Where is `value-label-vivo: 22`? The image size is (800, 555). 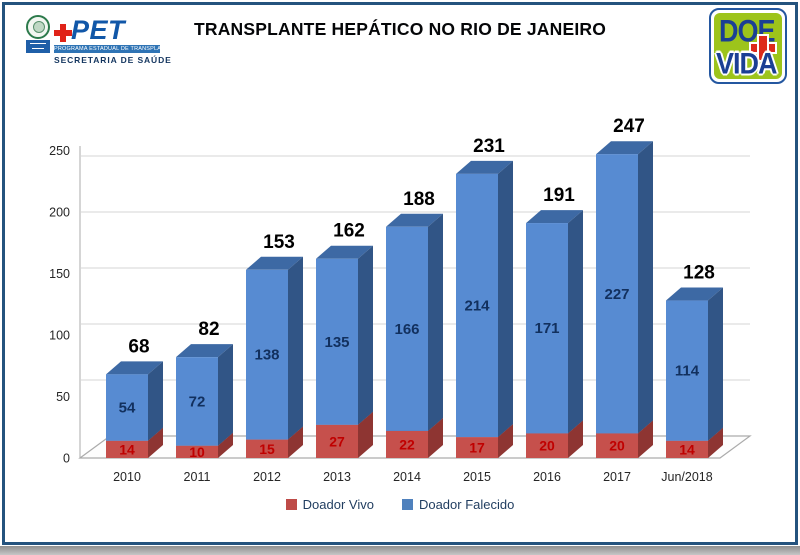
value-label-vivo: 22 is located at coordinates (407, 444).